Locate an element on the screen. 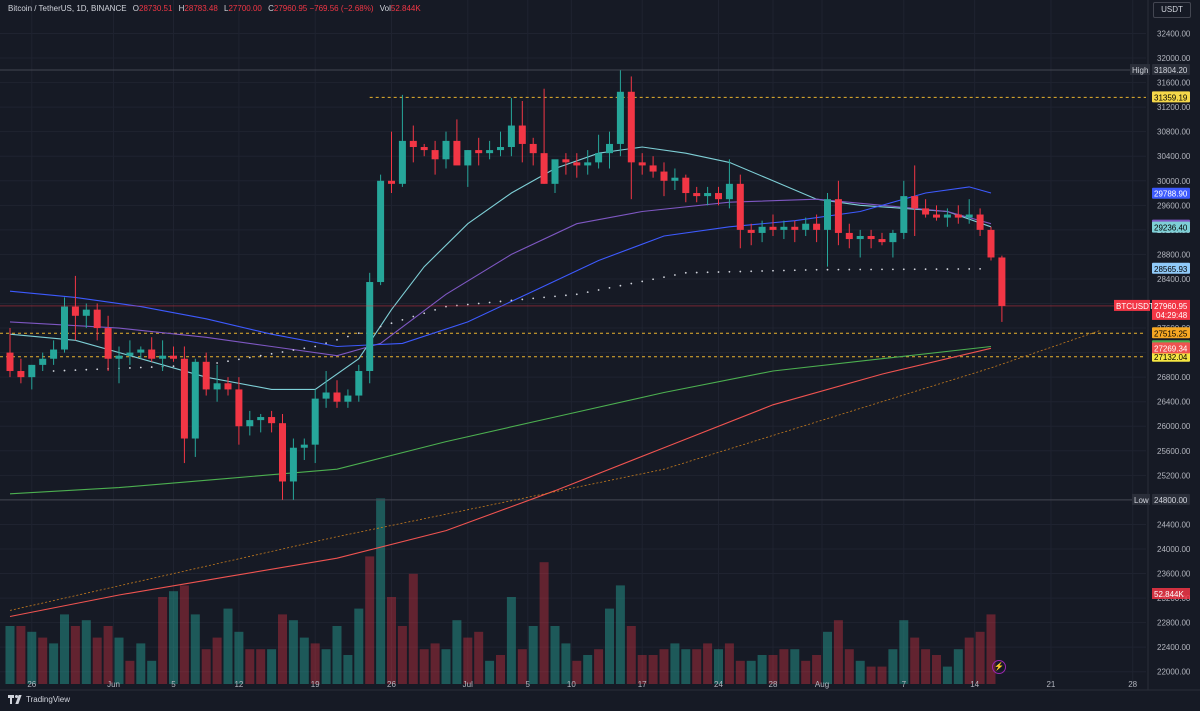 This screenshot has height=711, width=1200. y-tick-label: 22400.00 is located at coordinates (1174, 647).